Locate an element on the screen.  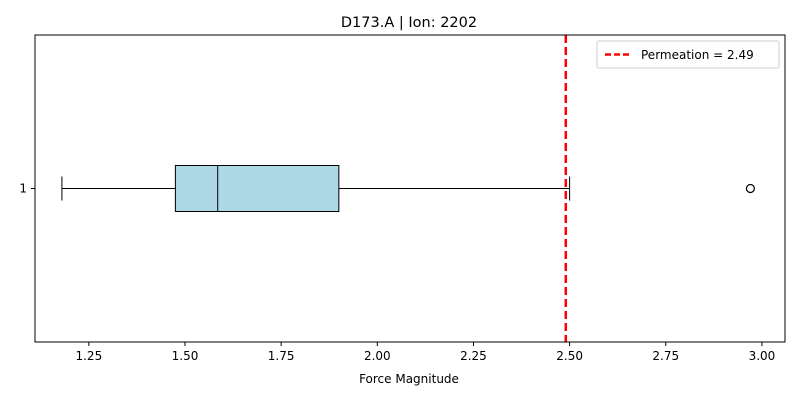
x-tick-label: 1.25 is located at coordinates (88, 356).